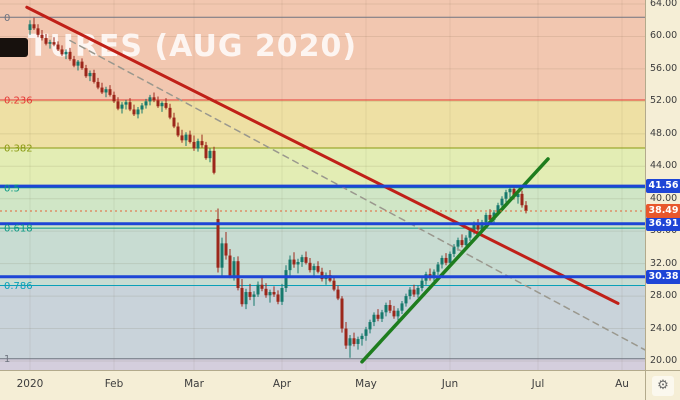 This screenshot has width=680, height=400. I want to click on price-level-tag: 30.38, so click(663, 276).